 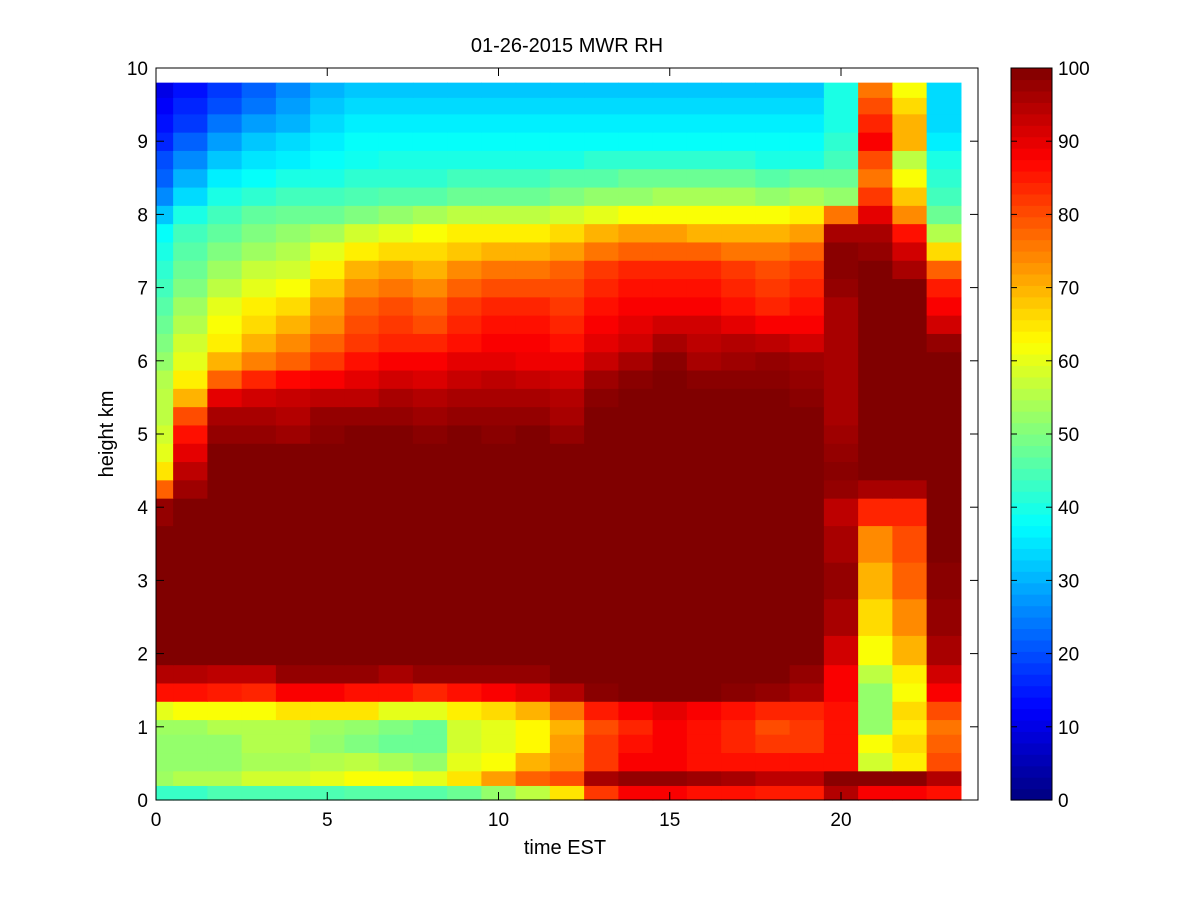 What do you see at coordinates (142, 801) in the screenshot?
I see `y-tick-label: 0` at bounding box center [142, 801].